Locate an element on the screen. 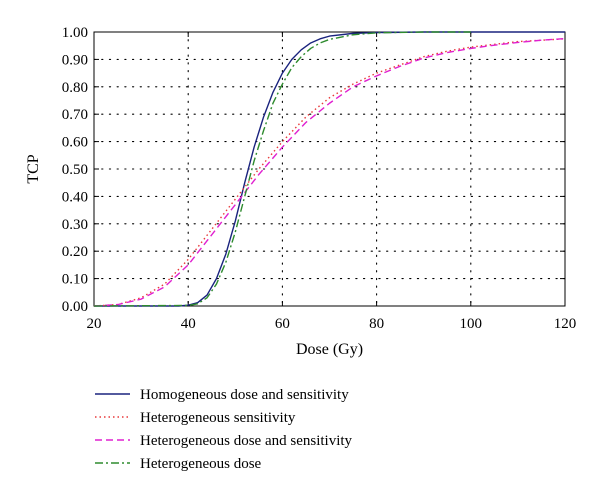  x-tick-label: 80 is located at coordinates (376, 324).